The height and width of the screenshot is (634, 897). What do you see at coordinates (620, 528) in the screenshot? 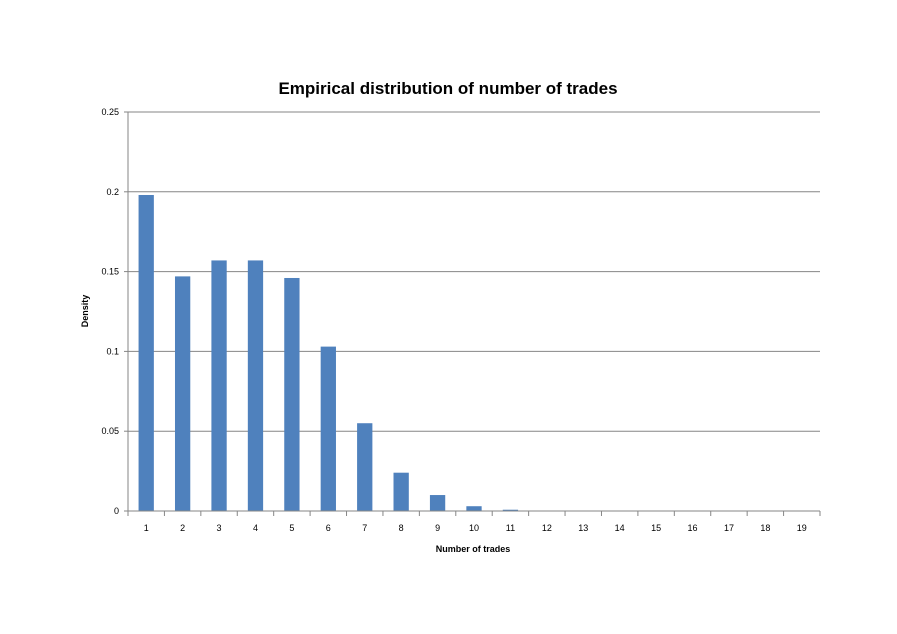
I see `x-tick-label: 14` at bounding box center [620, 528].